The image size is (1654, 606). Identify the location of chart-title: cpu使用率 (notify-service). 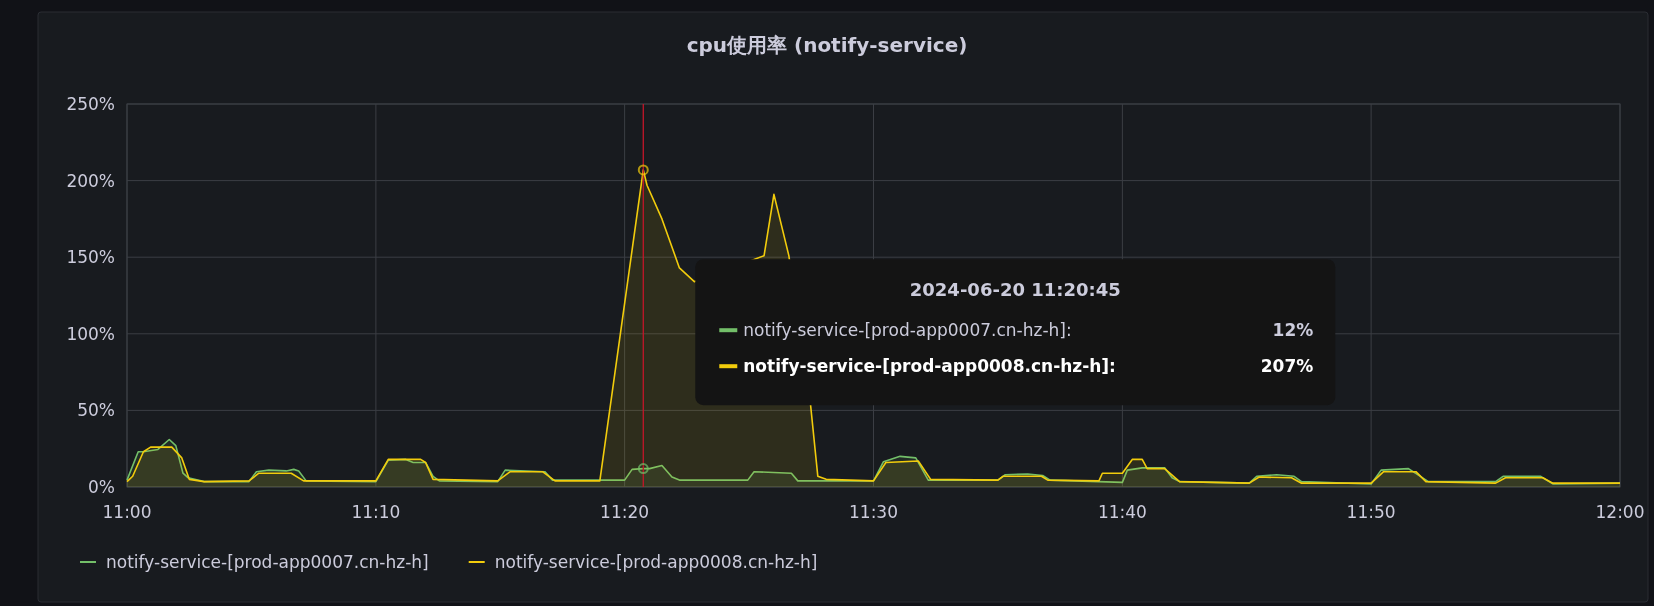
(827, 45).